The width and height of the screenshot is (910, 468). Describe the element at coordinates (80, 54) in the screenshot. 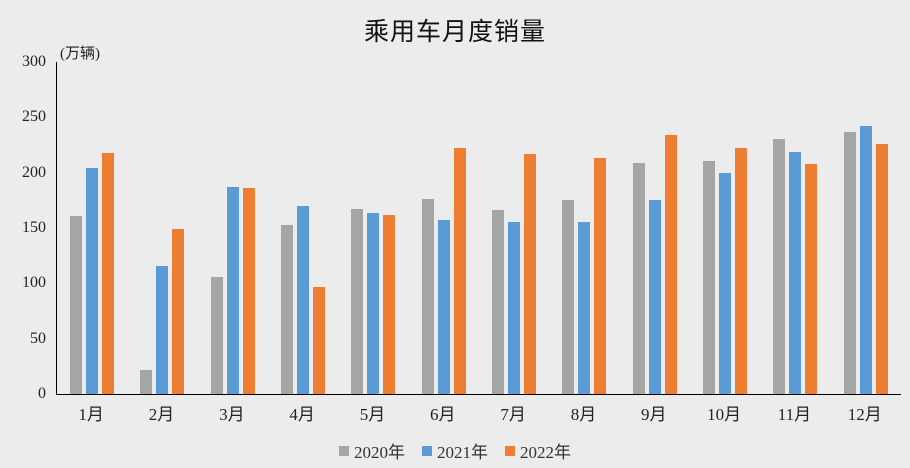

I see `y-axis-unit-label: (万辆)` at that location.